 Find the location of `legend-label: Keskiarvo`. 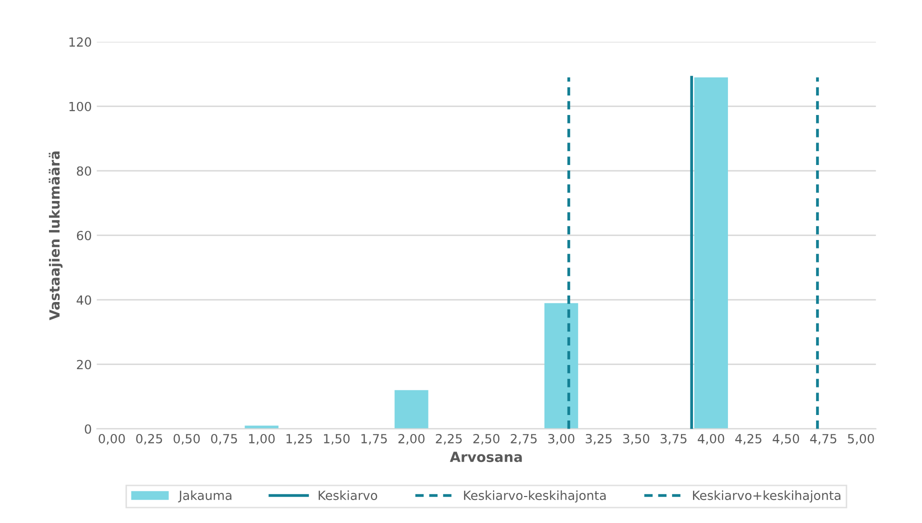

legend-label: Keskiarvo is located at coordinates (348, 495).